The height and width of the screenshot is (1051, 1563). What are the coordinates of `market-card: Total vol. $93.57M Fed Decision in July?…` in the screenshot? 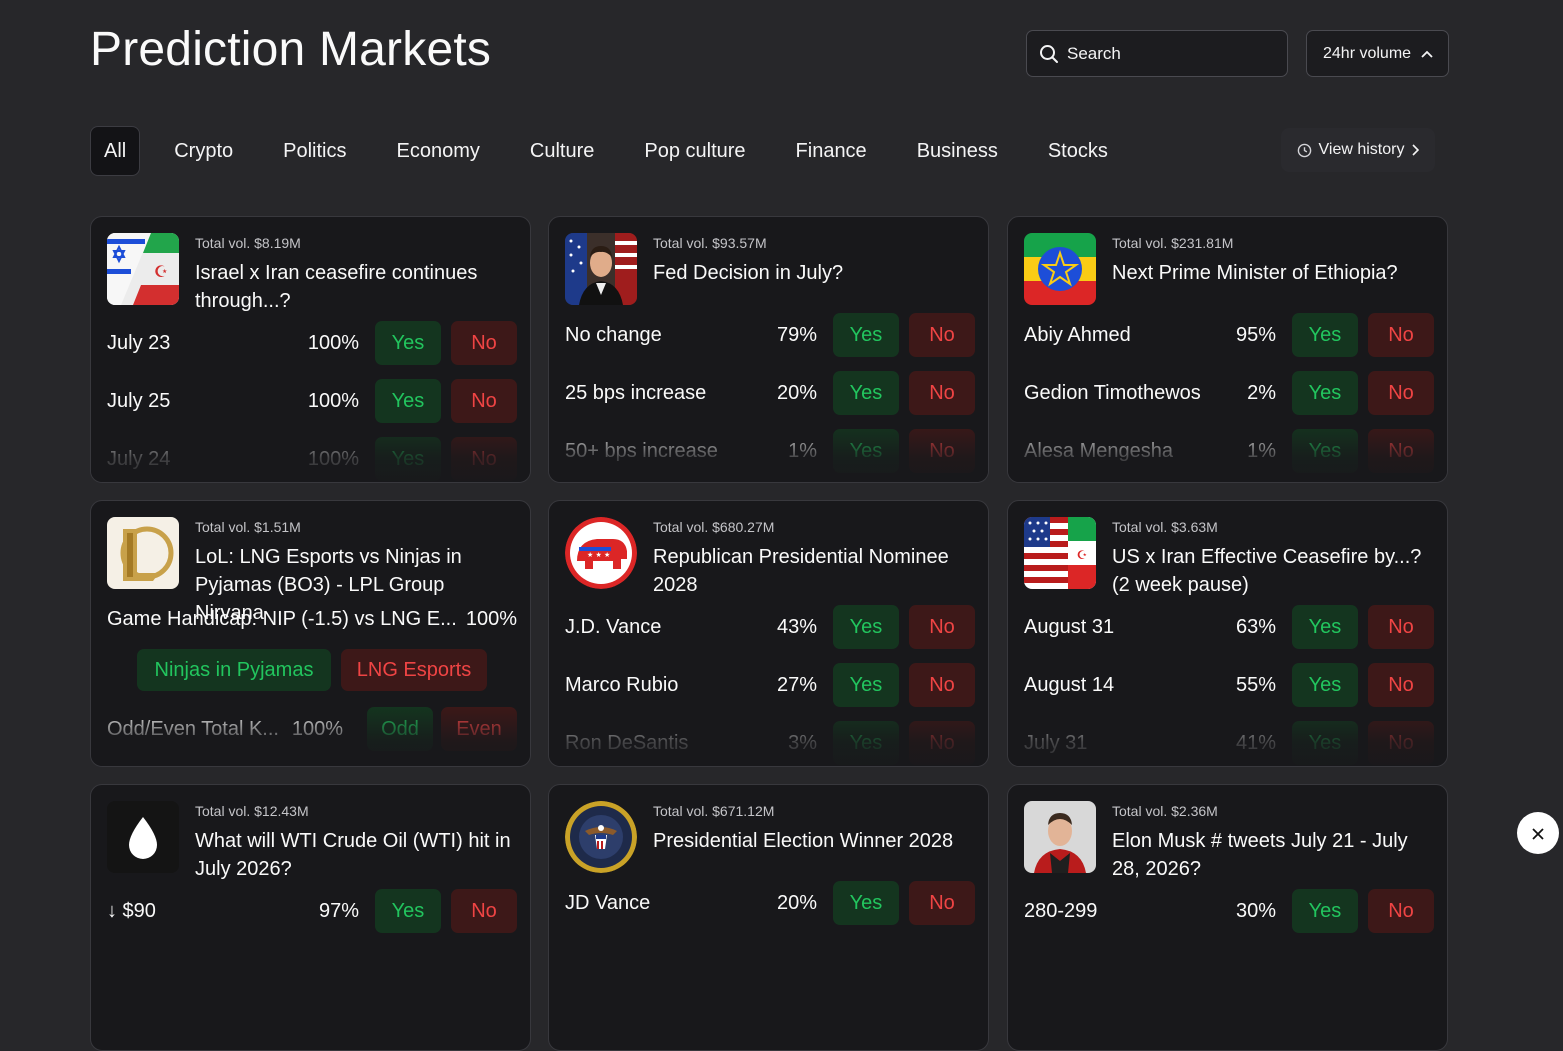 It's located at (768, 349).